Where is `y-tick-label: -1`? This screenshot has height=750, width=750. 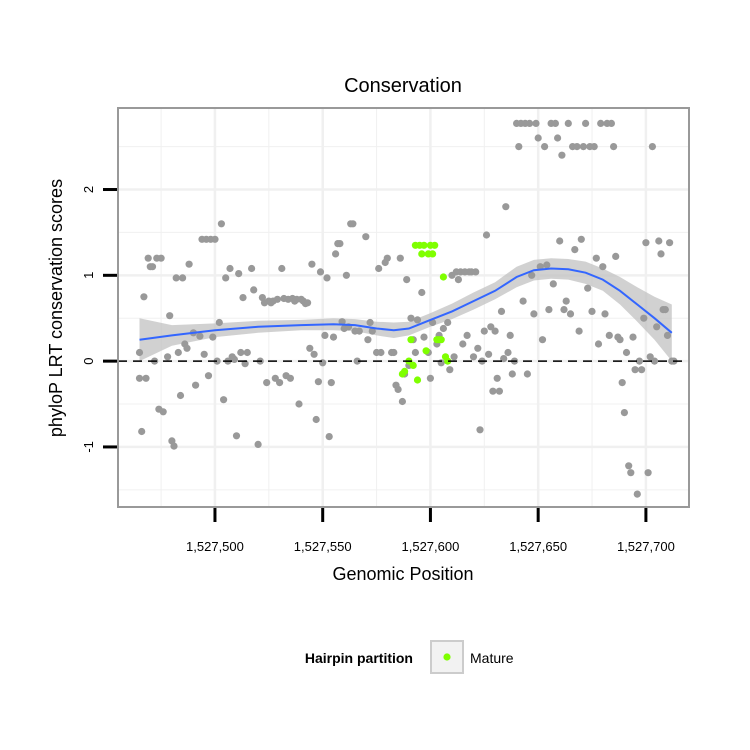 y-tick-label: -1 is located at coordinates (88, 447).